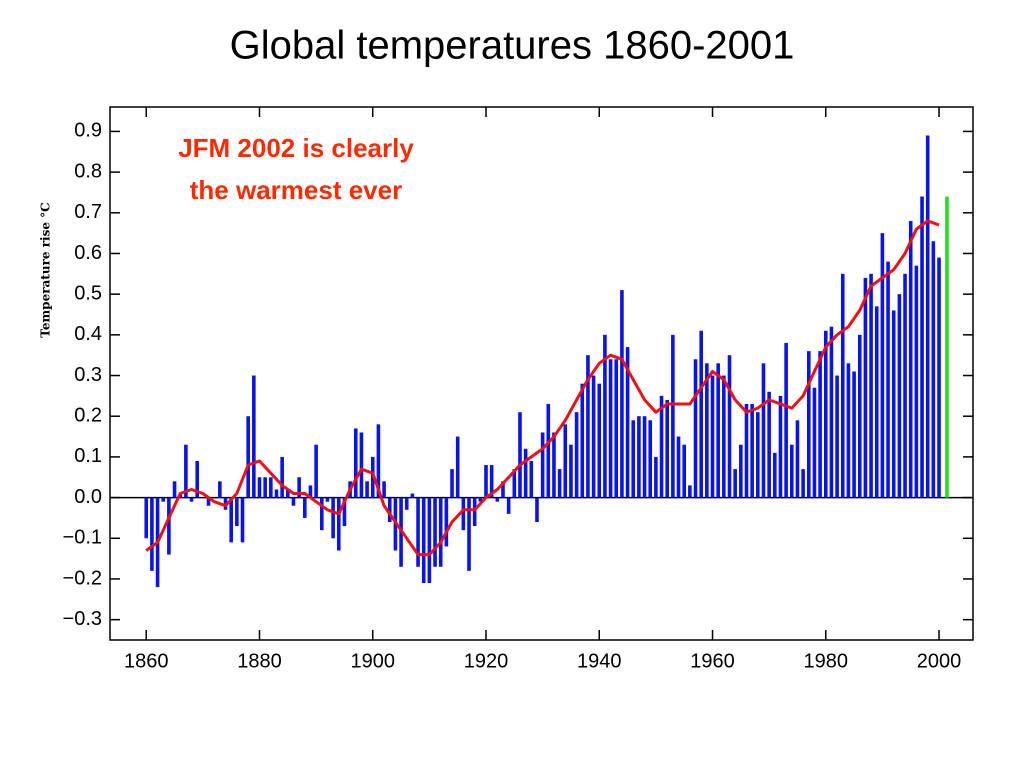 The height and width of the screenshot is (768, 1024). What do you see at coordinates (82, 578) in the screenshot?
I see `y-tick-label: −0.2` at bounding box center [82, 578].